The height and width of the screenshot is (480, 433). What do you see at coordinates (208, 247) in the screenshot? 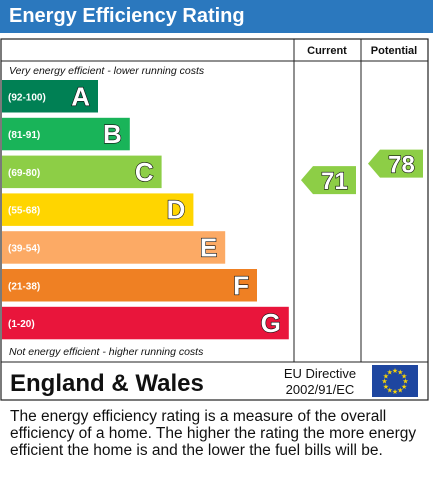
I see `band-letter-label: E` at bounding box center [208, 247].